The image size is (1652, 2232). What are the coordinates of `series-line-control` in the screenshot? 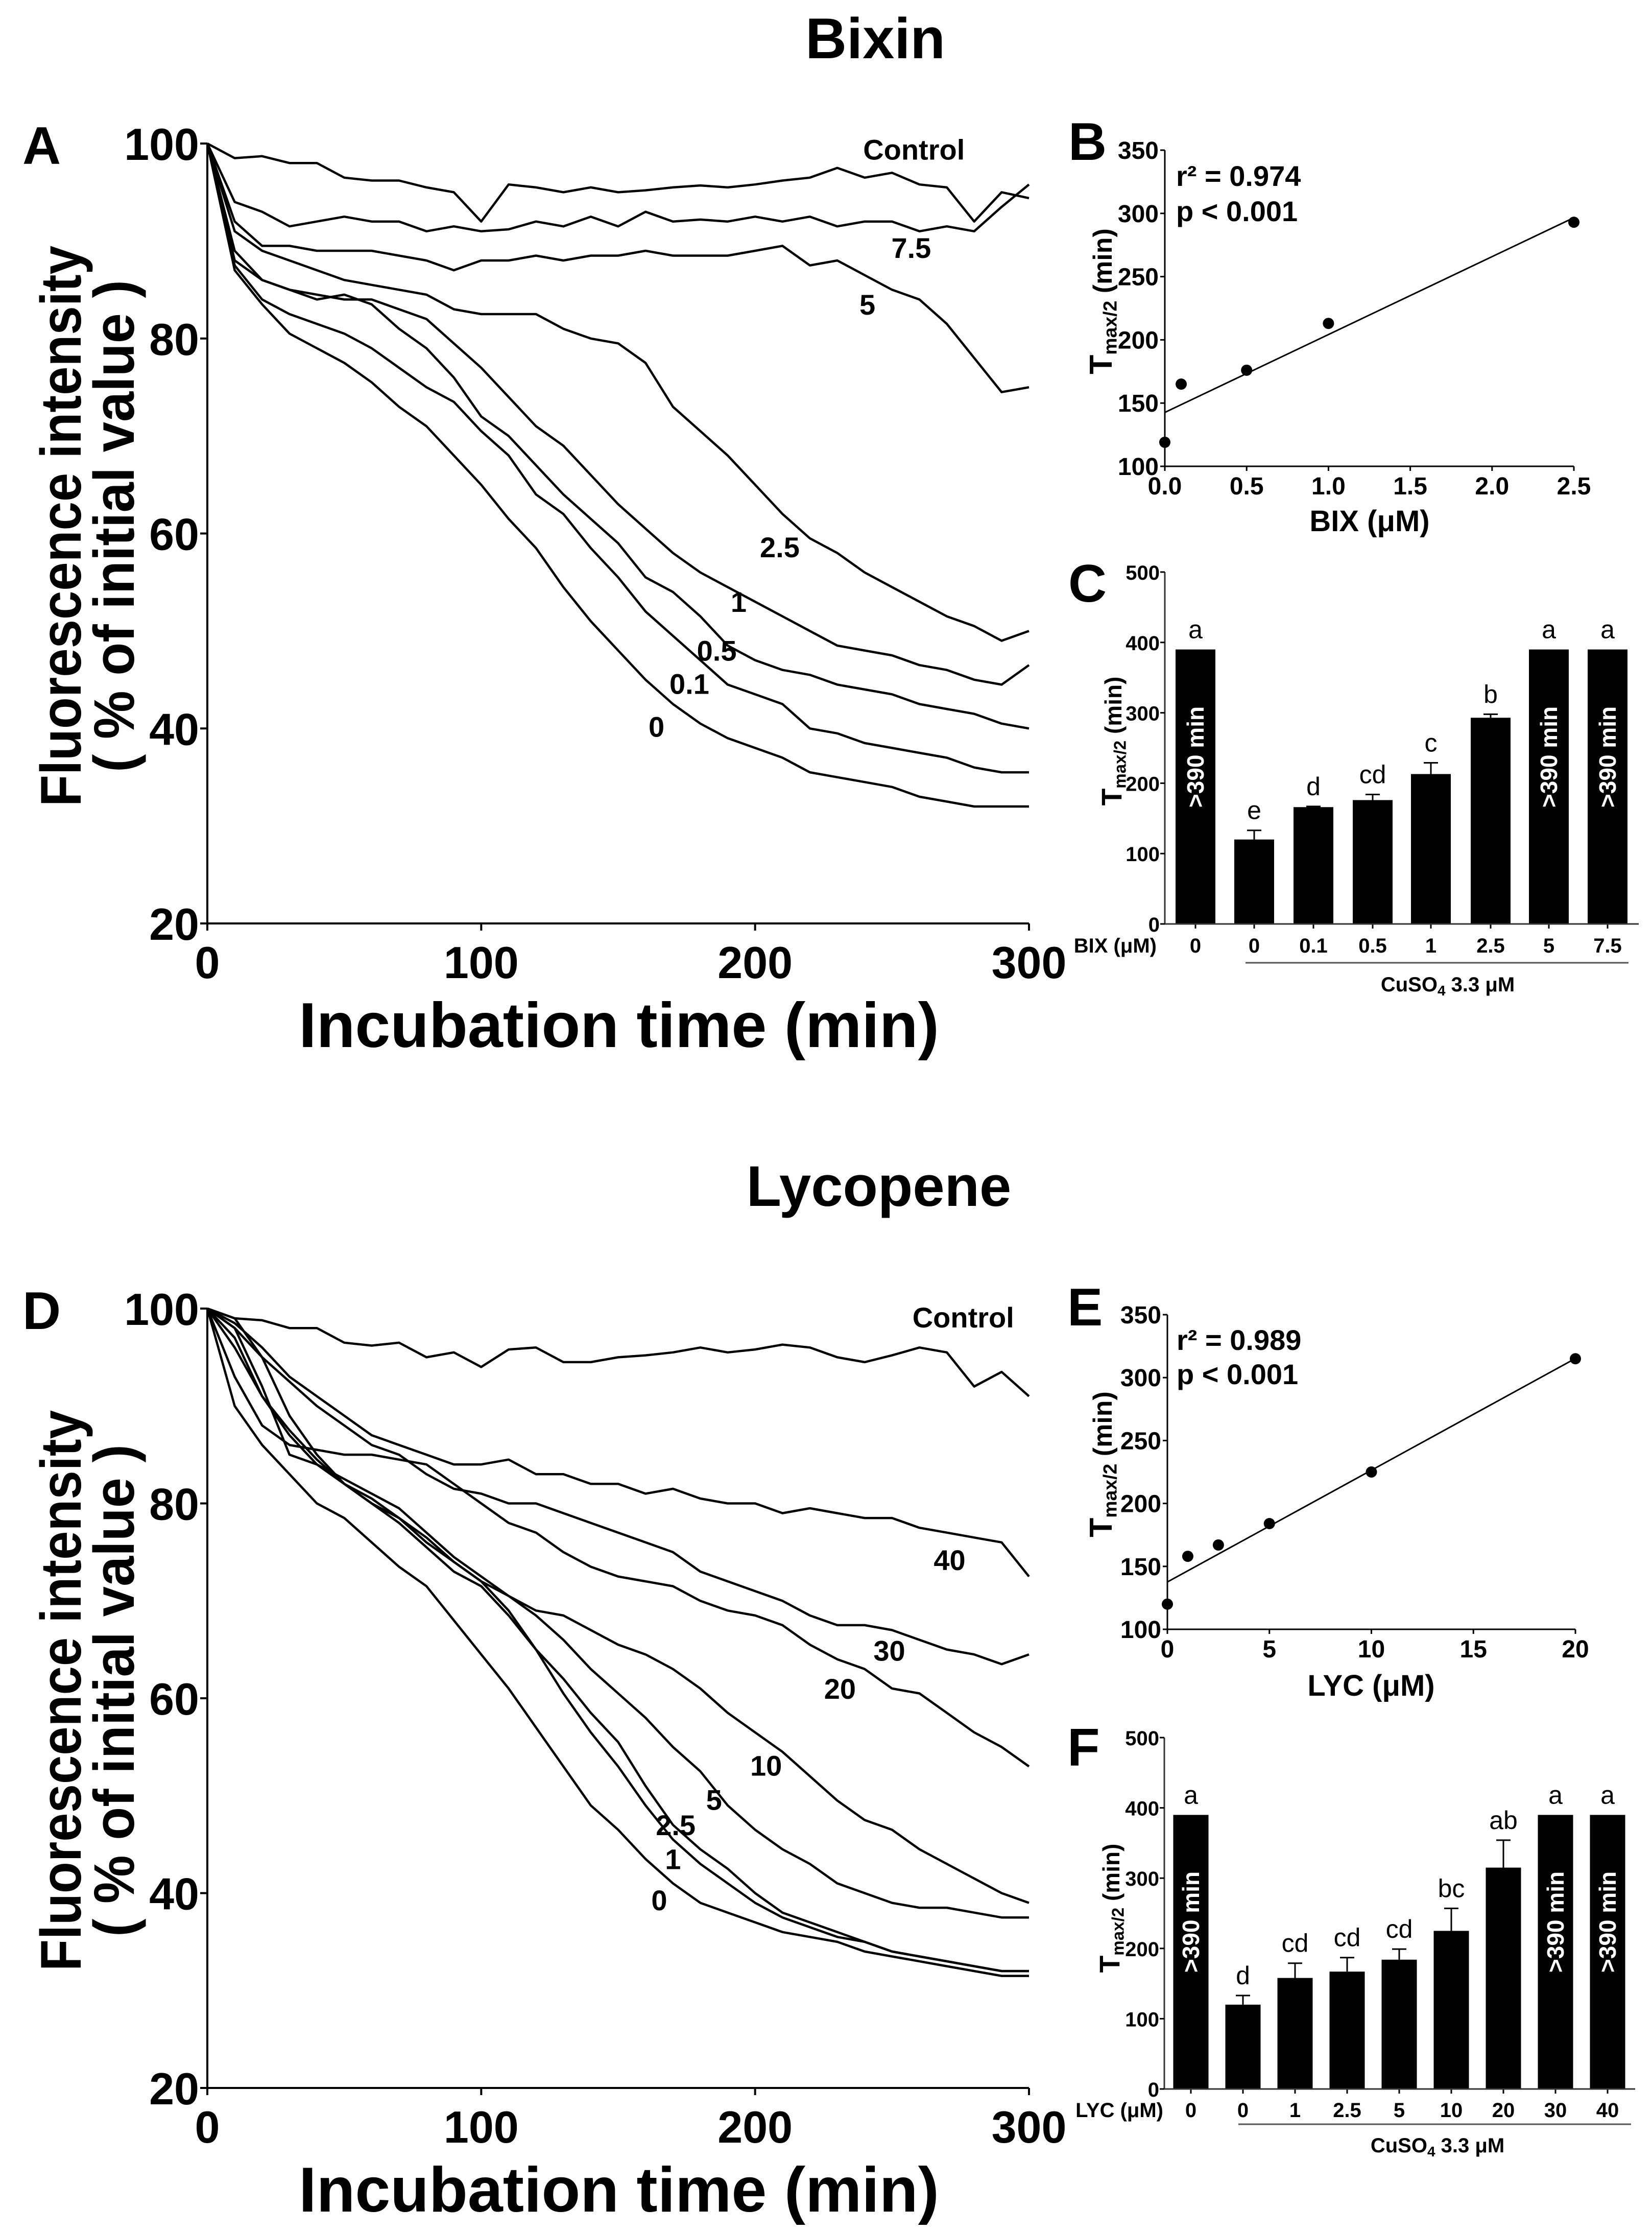 It's located at (617, 183).